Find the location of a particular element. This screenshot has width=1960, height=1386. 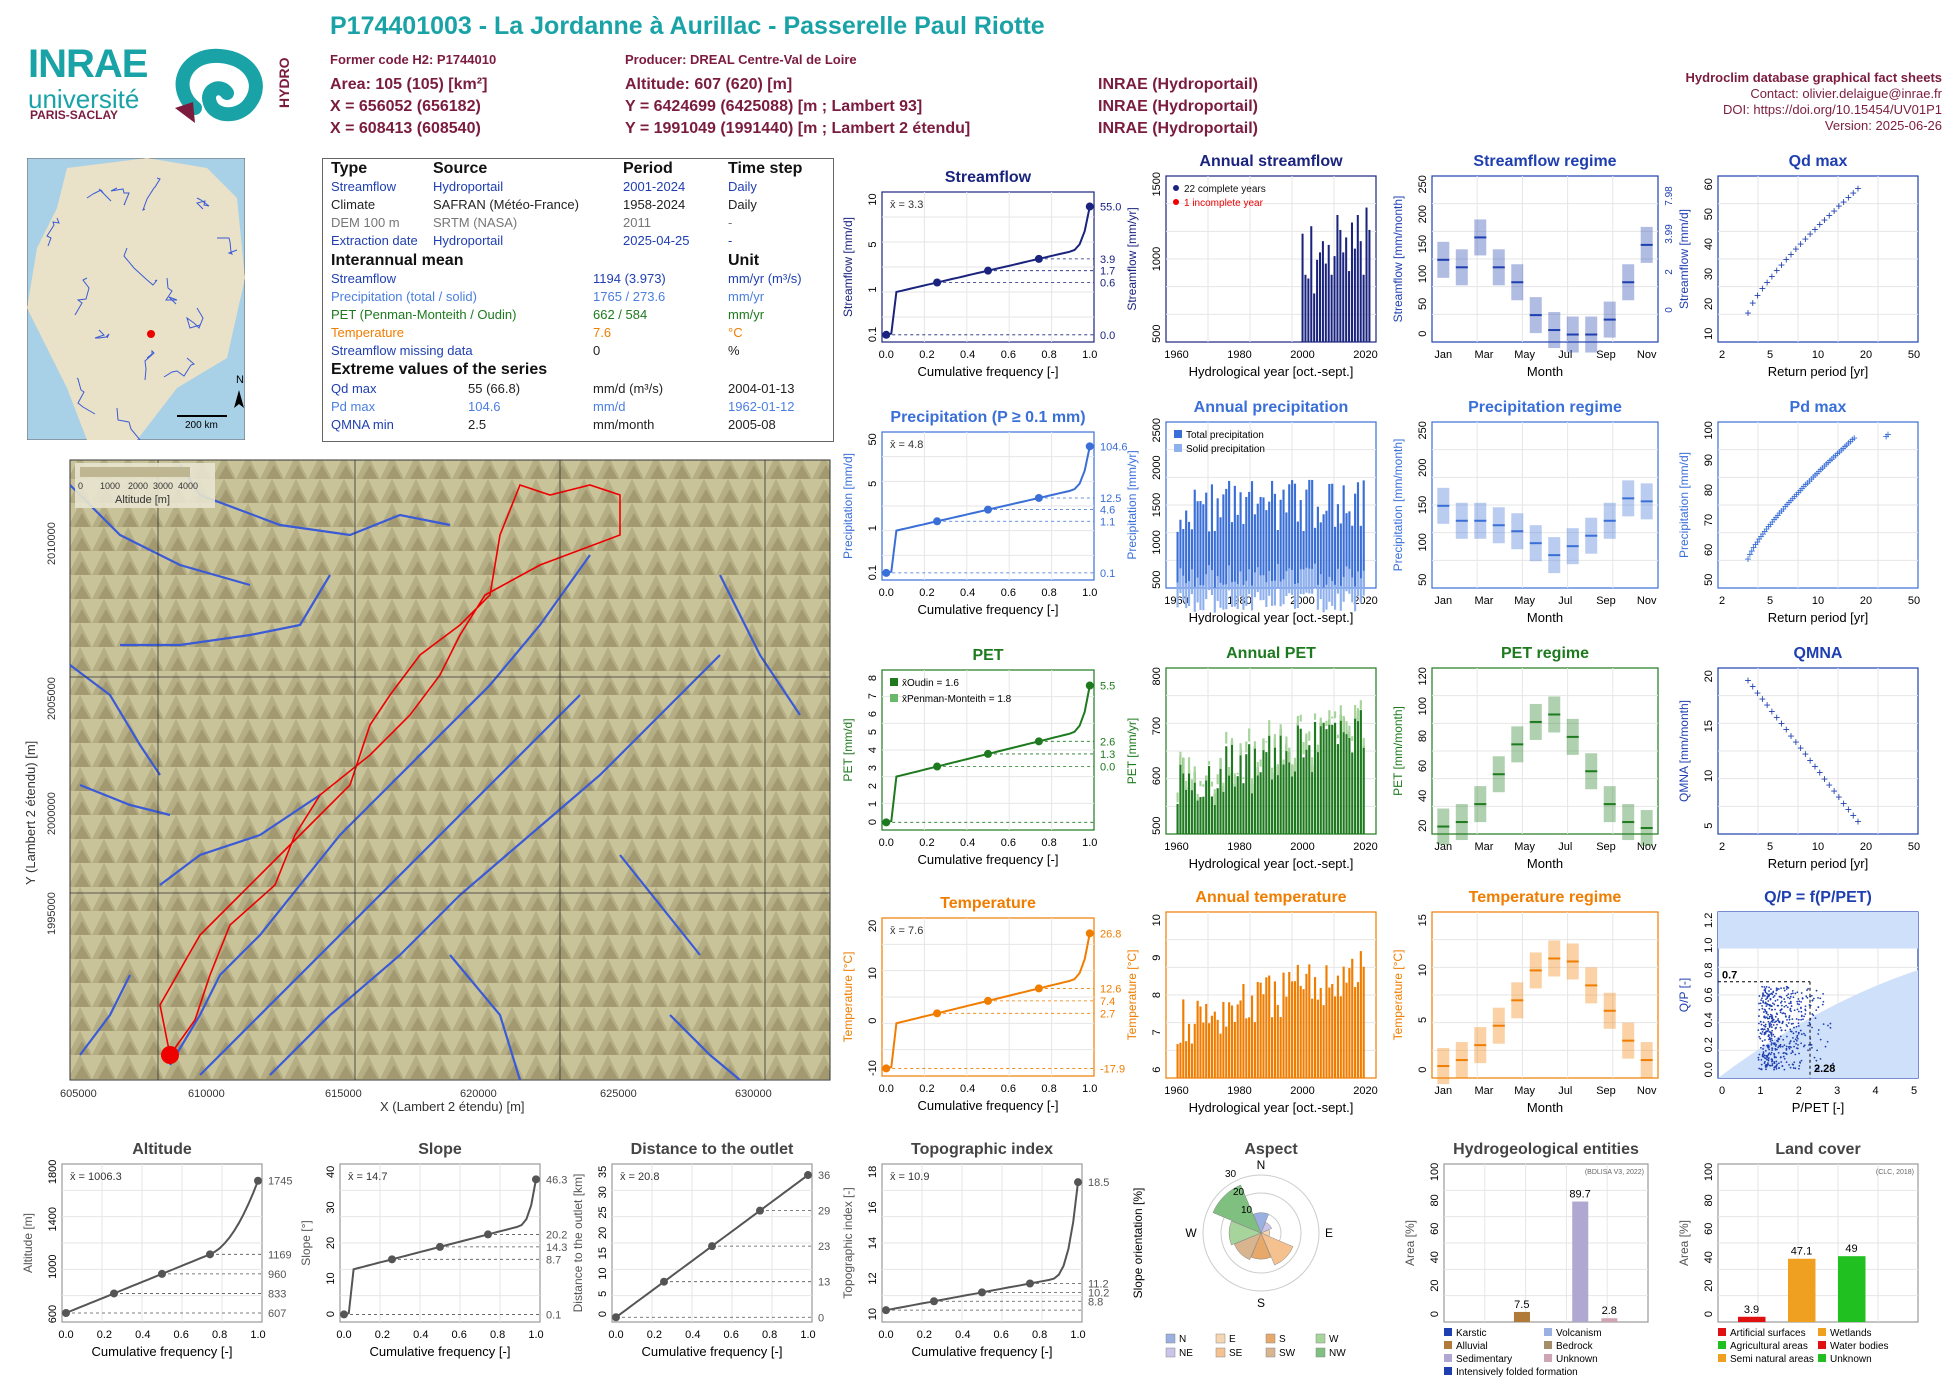

y-tick: 1400 is located at coordinates (53, 1219).